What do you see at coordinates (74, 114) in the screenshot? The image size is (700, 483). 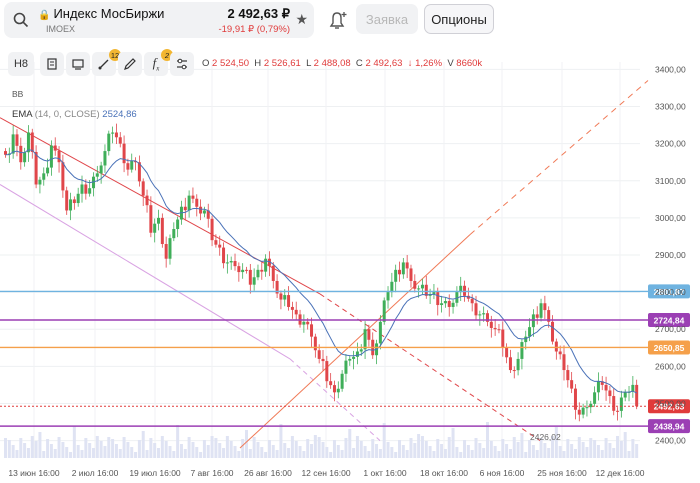 I see `ema-indicator-label: EMA (14, 0, CLOSE) 2524,86` at bounding box center [74, 114].